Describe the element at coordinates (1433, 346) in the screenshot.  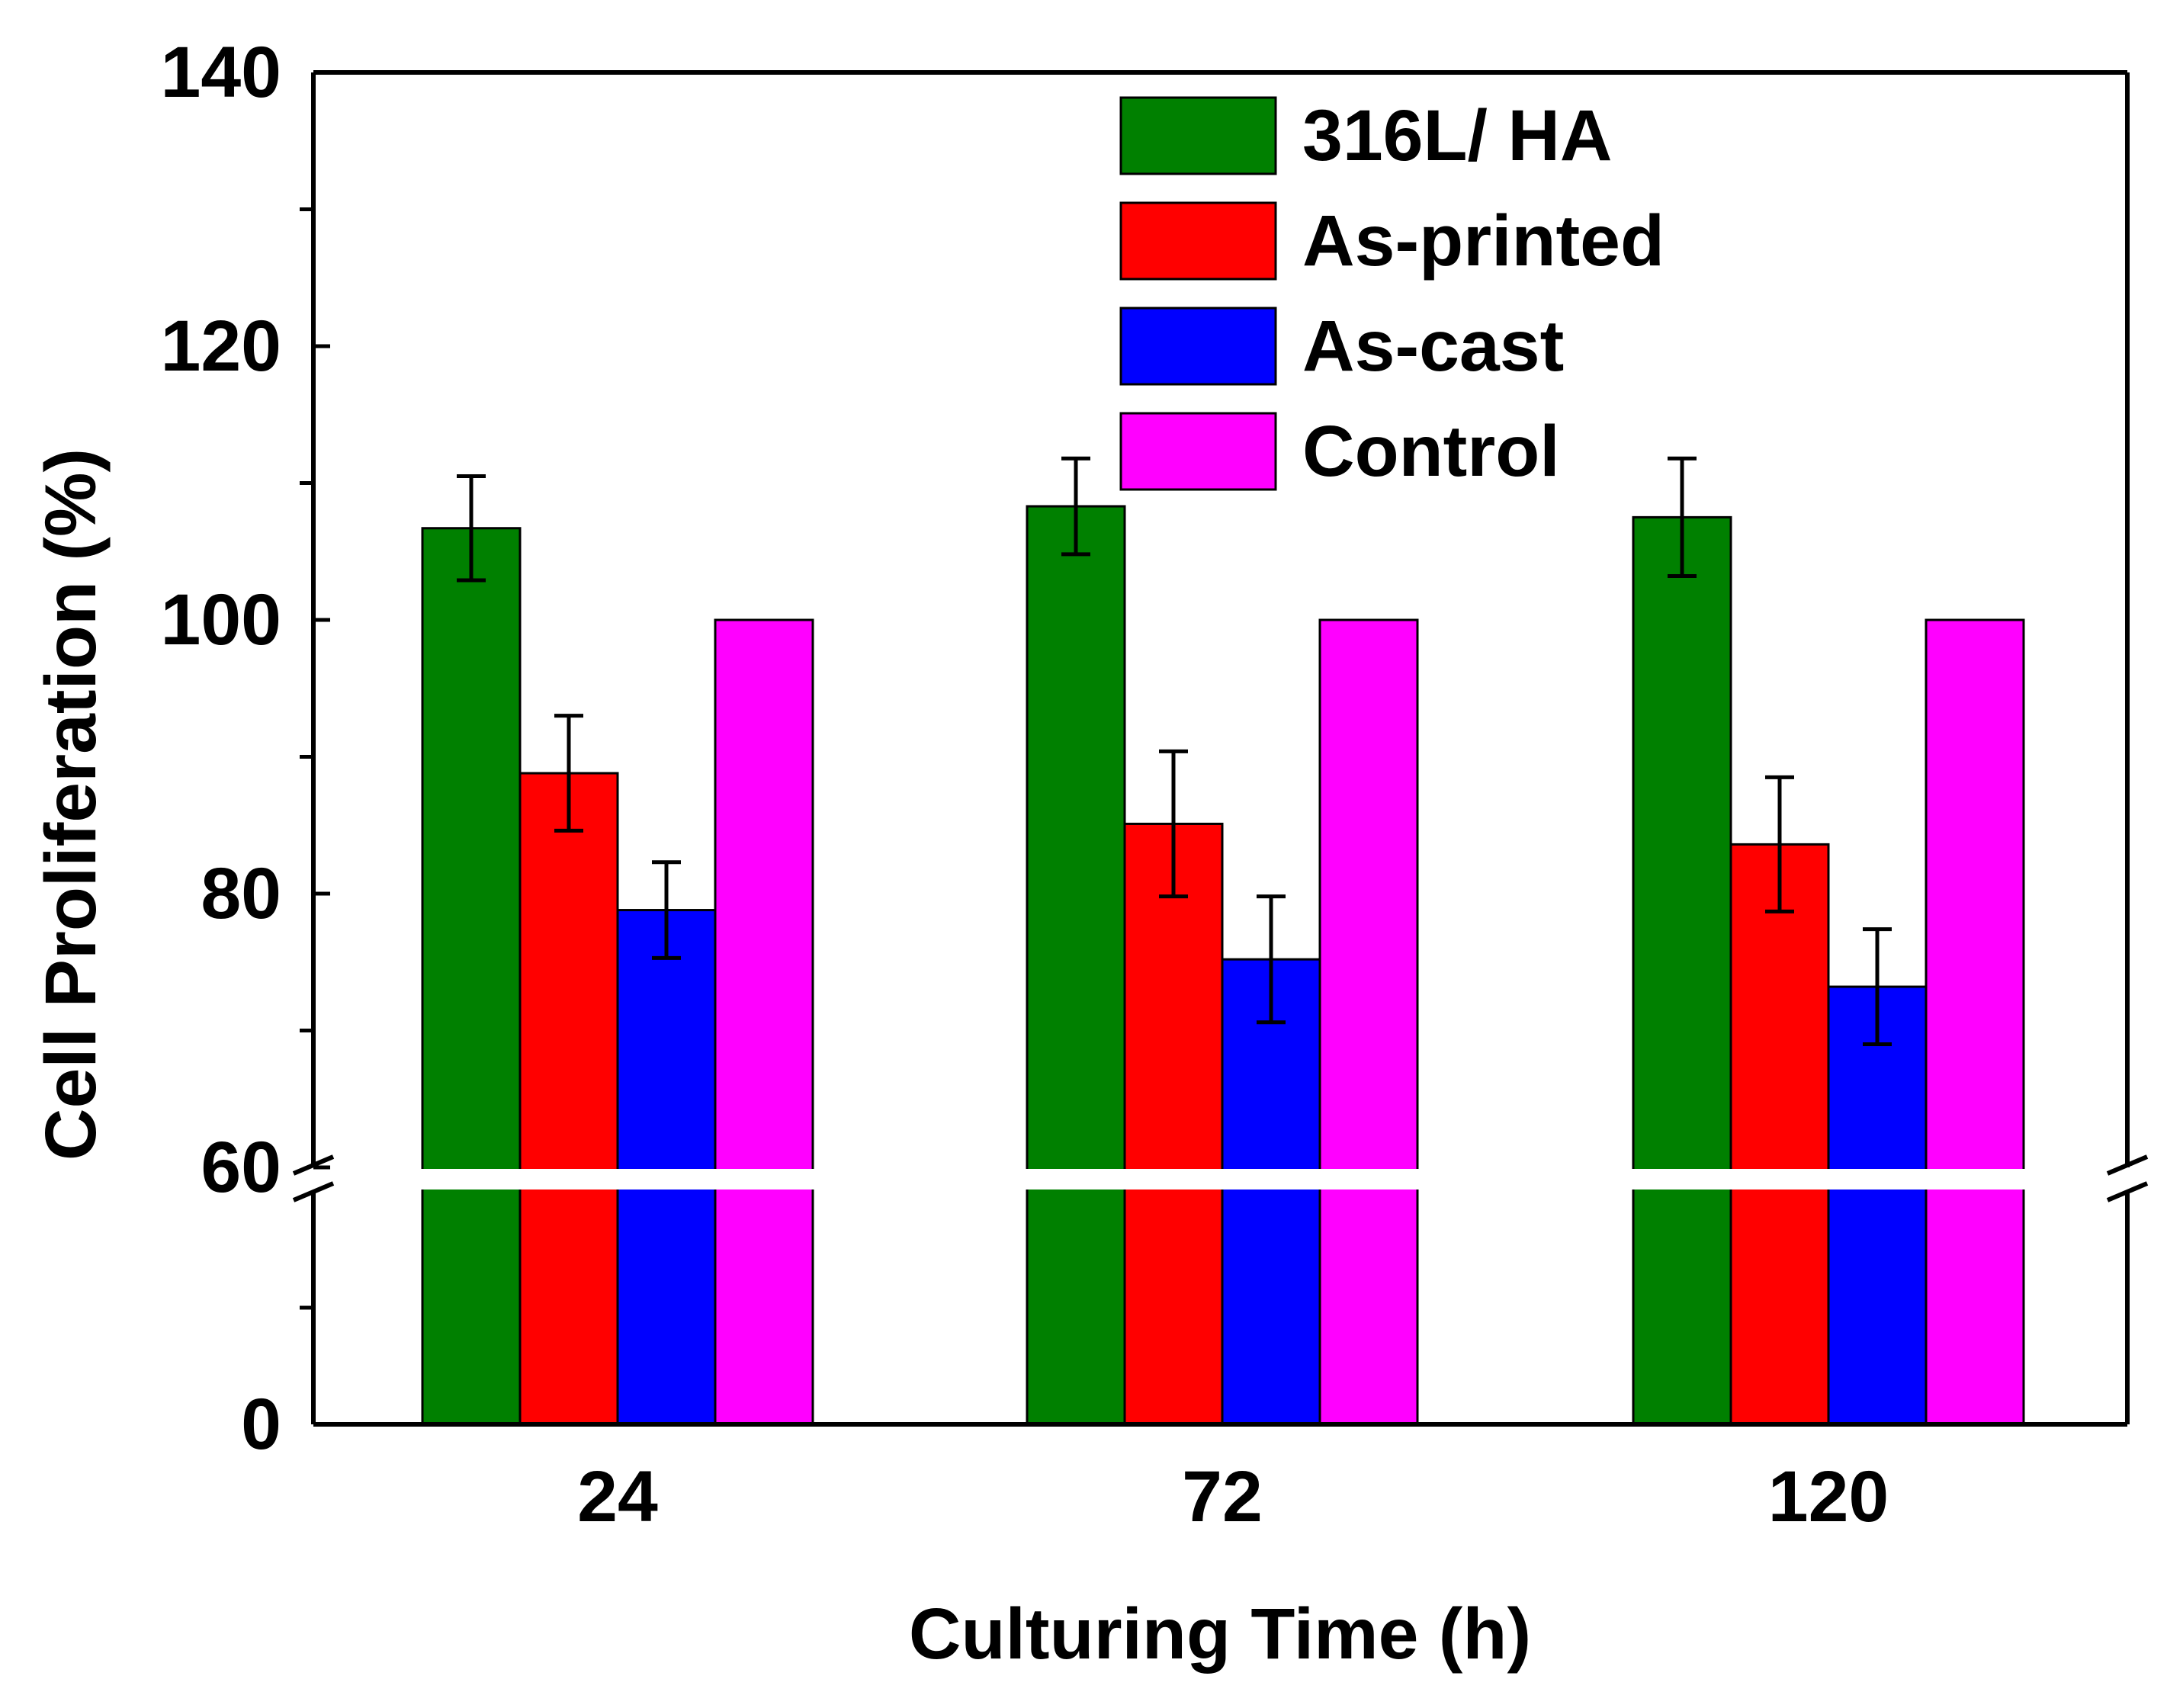
I see `legend-label: As-cast` at that location.